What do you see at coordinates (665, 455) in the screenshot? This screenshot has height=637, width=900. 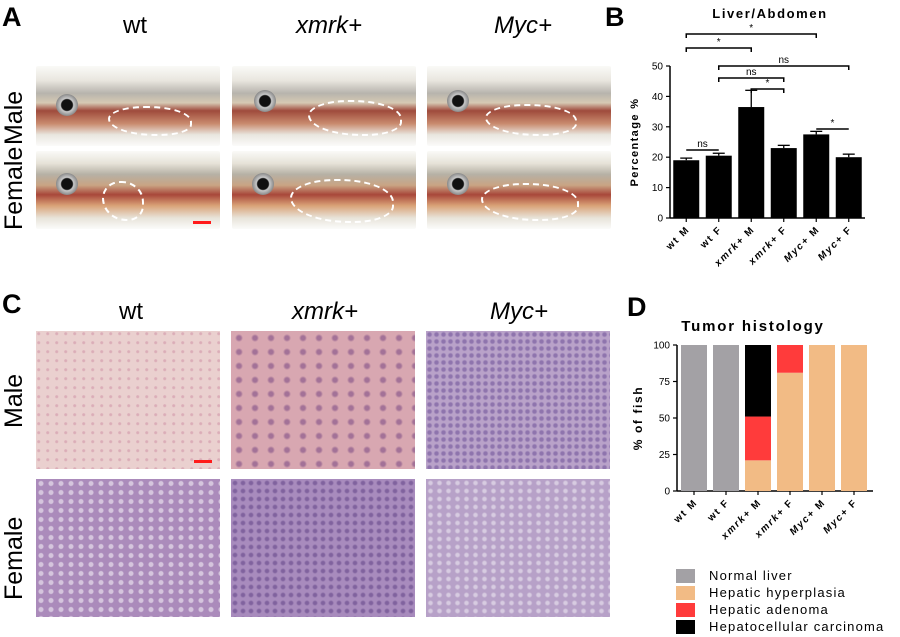 I see `chart-d-y-tick-label: 25` at bounding box center [665, 455].